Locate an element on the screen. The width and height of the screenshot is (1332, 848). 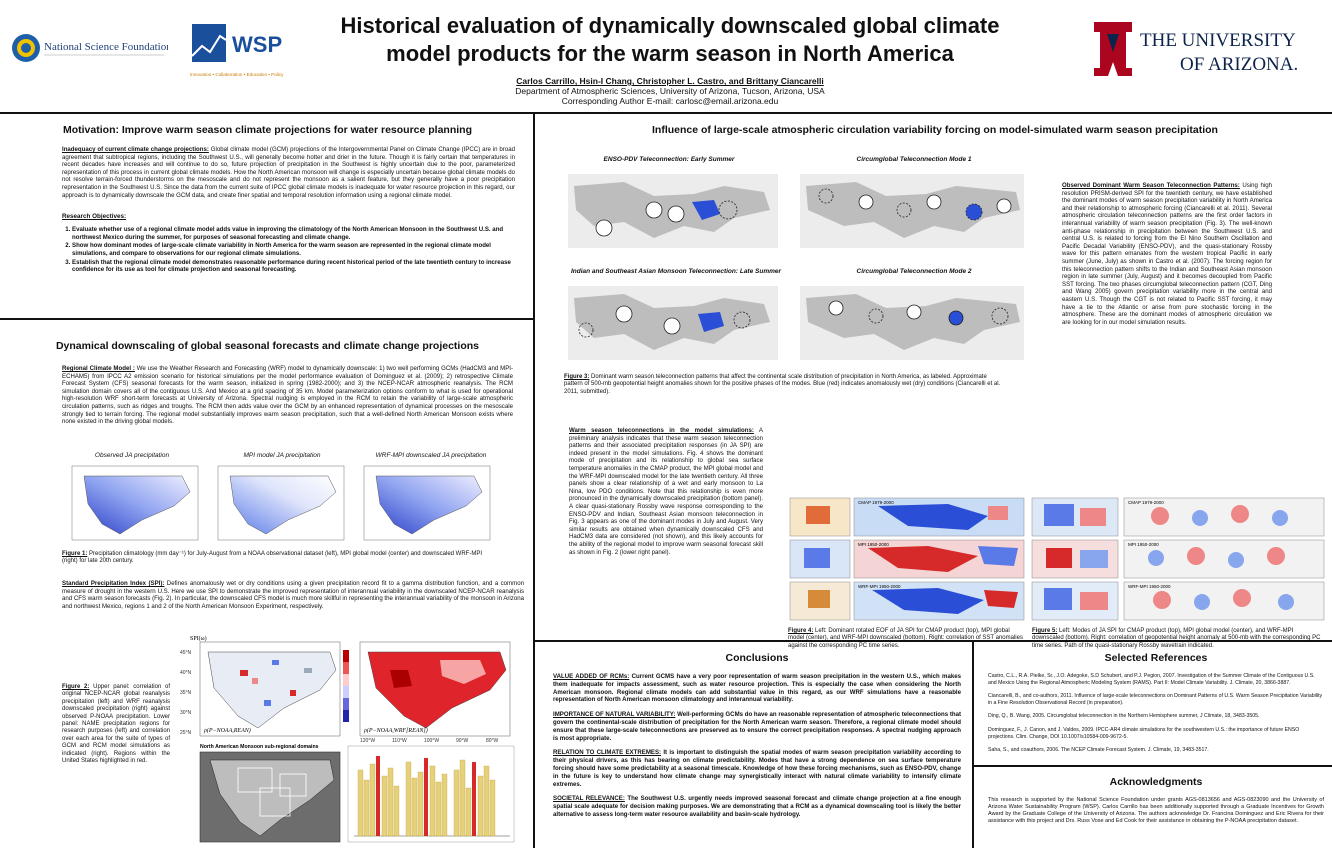
svg-text: 80°W is located at coordinates (492, 741).